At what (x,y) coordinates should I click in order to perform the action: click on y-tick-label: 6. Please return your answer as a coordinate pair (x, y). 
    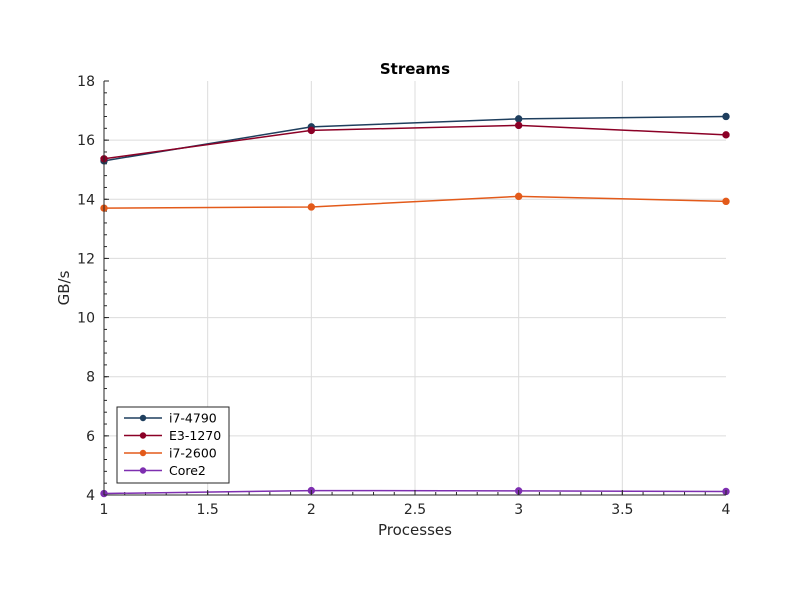
    Looking at the image, I should click on (90, 437).